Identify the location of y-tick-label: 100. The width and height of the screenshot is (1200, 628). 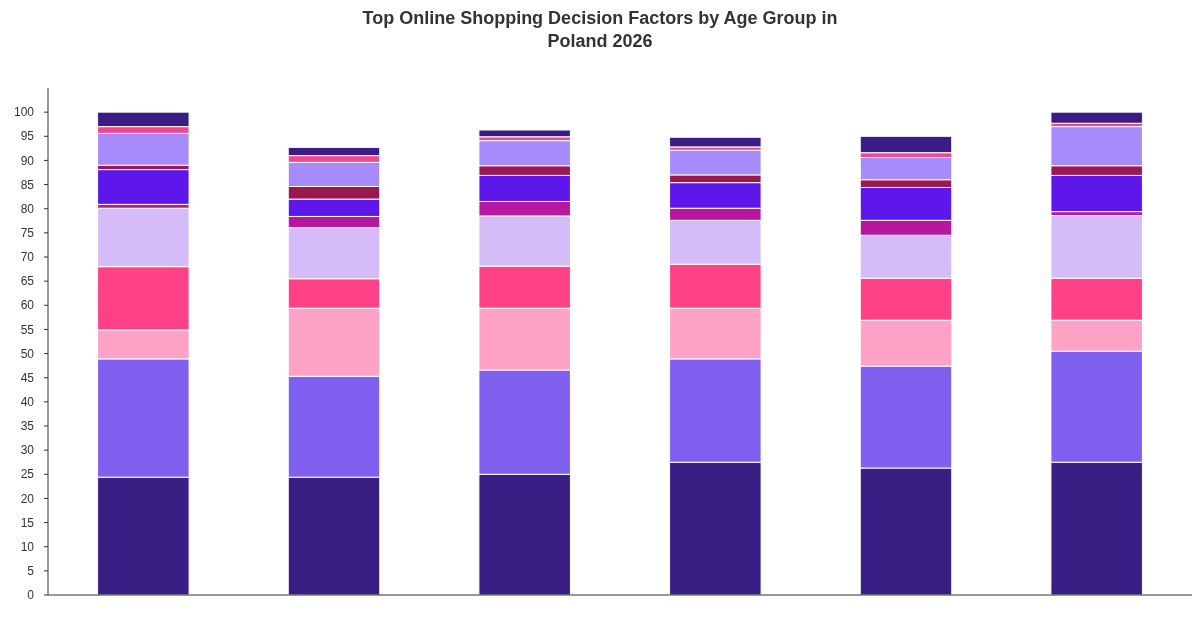
(24, 112).